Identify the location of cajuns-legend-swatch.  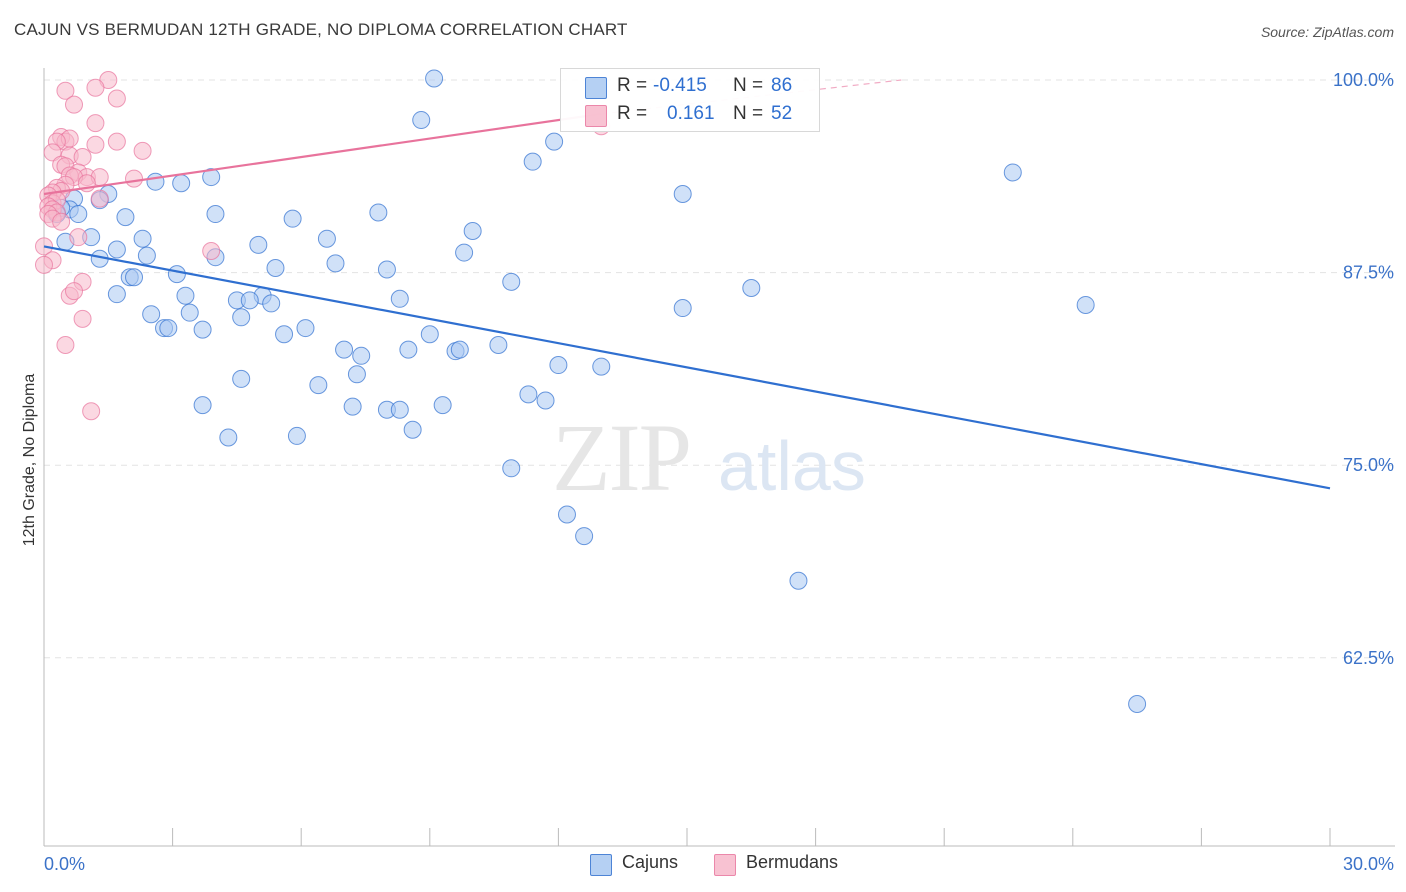
(601, 865).